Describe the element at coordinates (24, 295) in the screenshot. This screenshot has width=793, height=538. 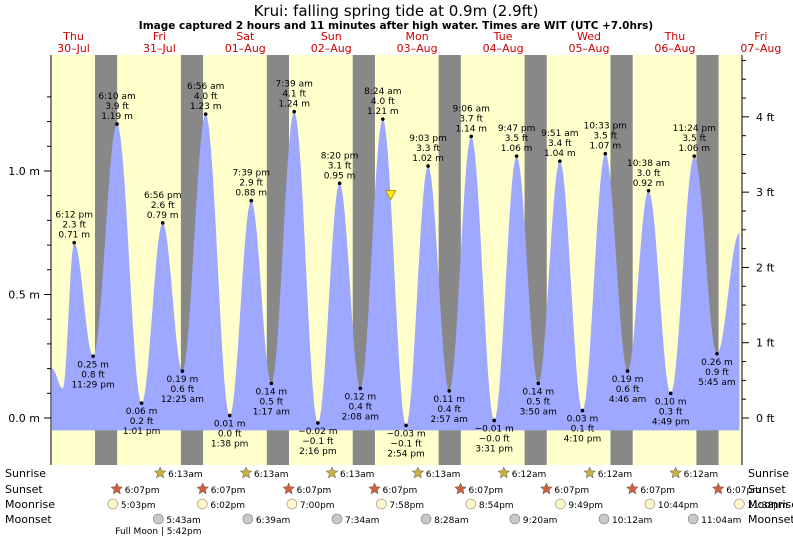
I see `y-tick-label: 0.5 m` at that location.